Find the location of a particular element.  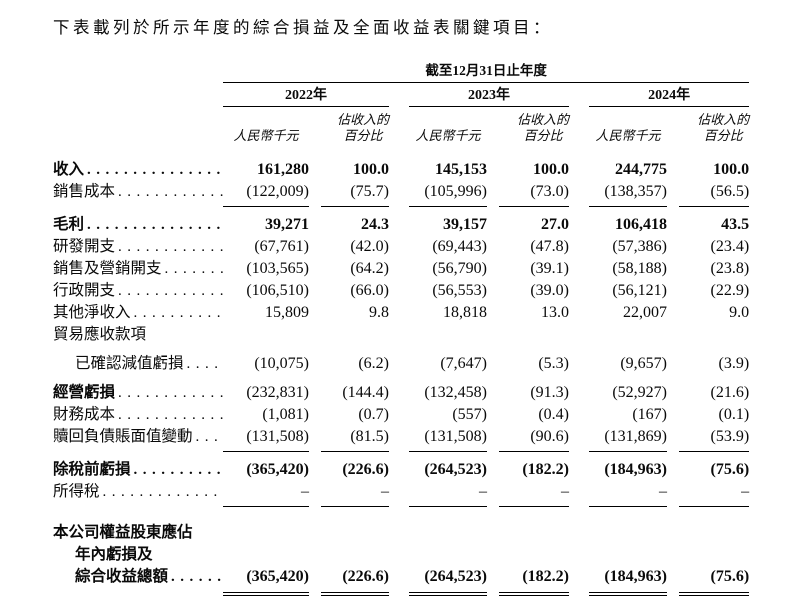

cell-amount: (557) is located at coordinates (469, 414).